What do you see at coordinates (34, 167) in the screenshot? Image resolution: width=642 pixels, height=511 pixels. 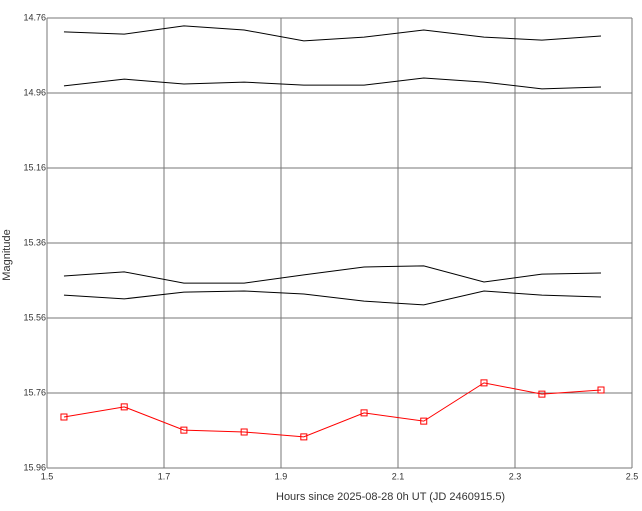 I see `y-tick-label: 15.16` at bounding box center [34, 167].